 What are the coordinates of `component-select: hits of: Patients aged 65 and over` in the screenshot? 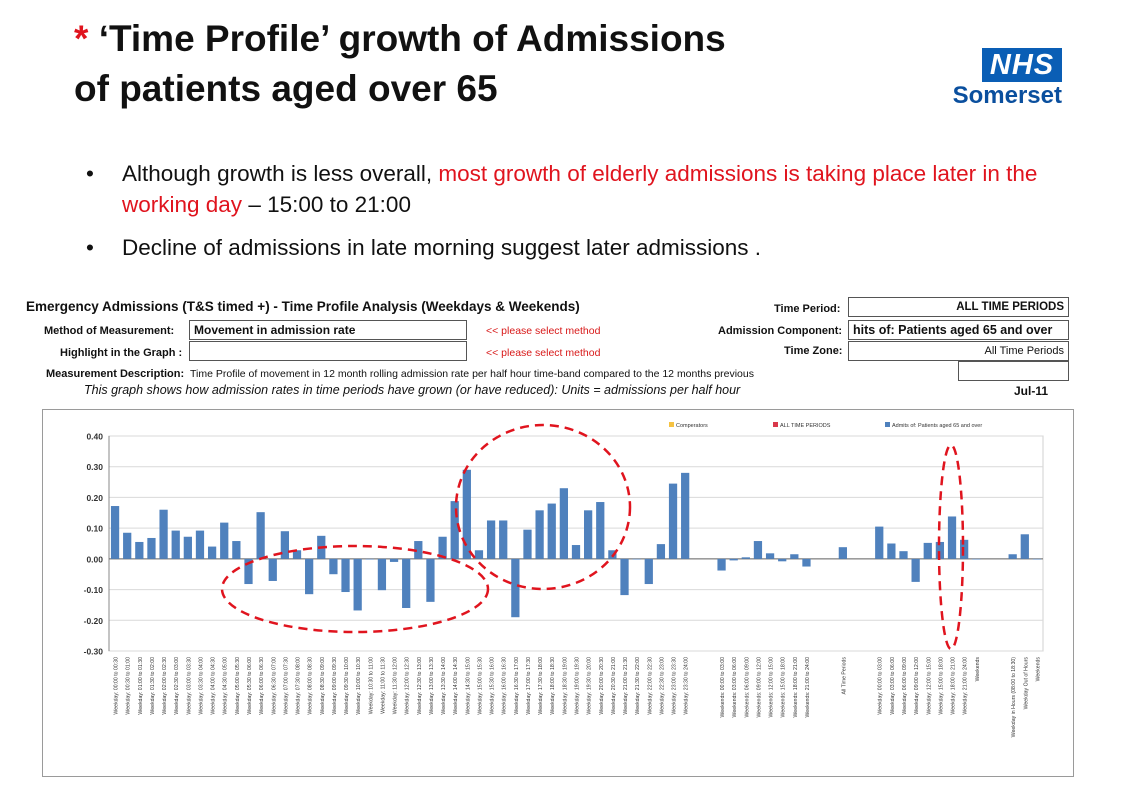 It's located at (958, 330).